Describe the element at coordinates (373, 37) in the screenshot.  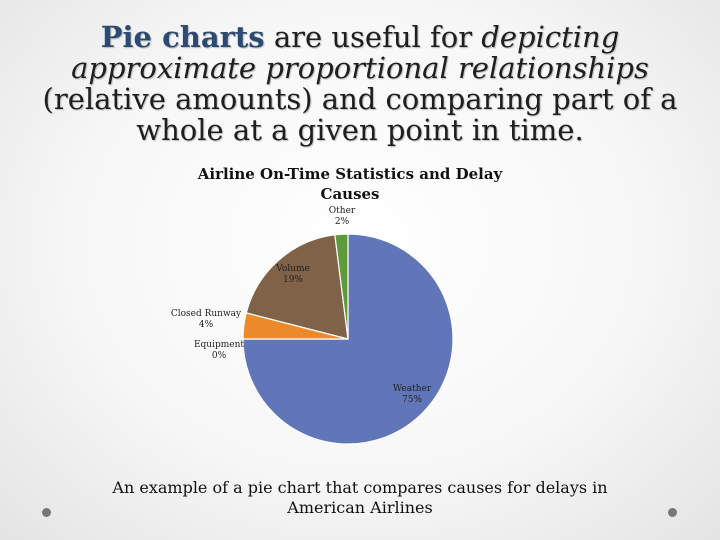
I see `heading-text-1: are useful for` at that location.